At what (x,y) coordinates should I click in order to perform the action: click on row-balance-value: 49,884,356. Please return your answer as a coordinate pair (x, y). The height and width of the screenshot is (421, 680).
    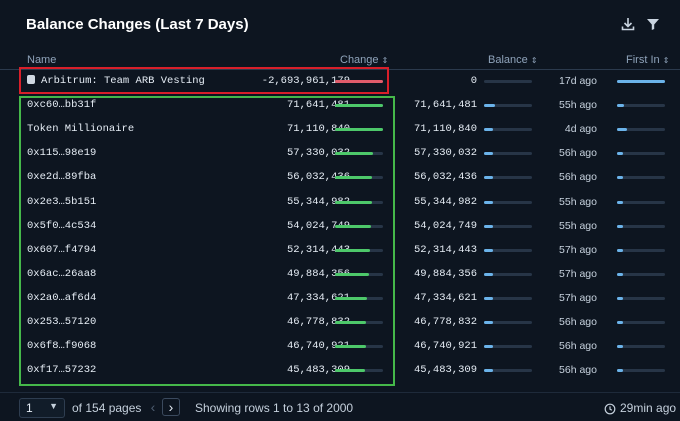
    Looking at the image, I should click on (445, 273).